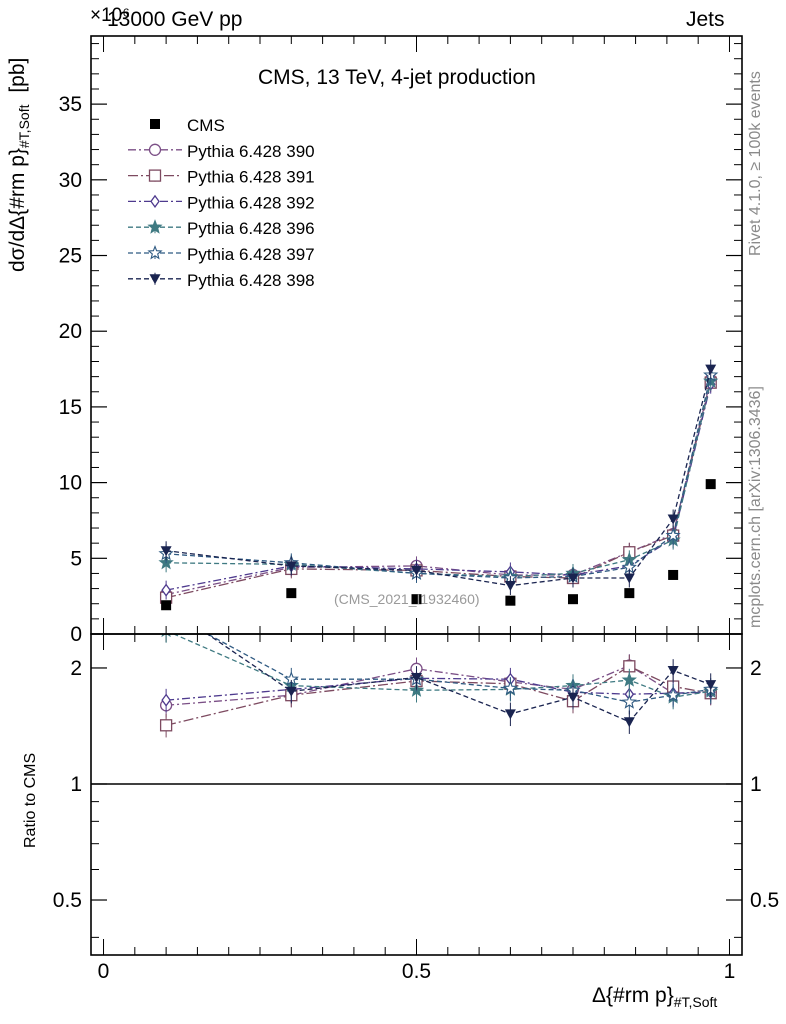 This screenshot has height=1024, width=786. What do you see at coordinates (76, 784) in the screenshot?
I see `ratio-y-tick-label: 1` at bounding box center [76, 784].